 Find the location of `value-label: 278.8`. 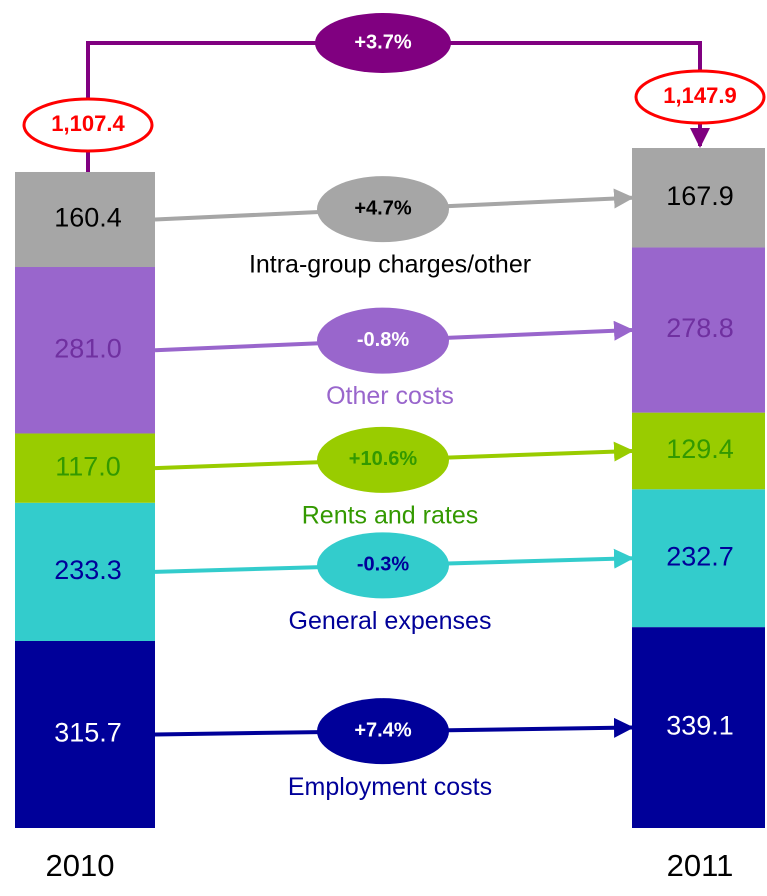

value-label: 278.8 is located at coordinates (700, 328).